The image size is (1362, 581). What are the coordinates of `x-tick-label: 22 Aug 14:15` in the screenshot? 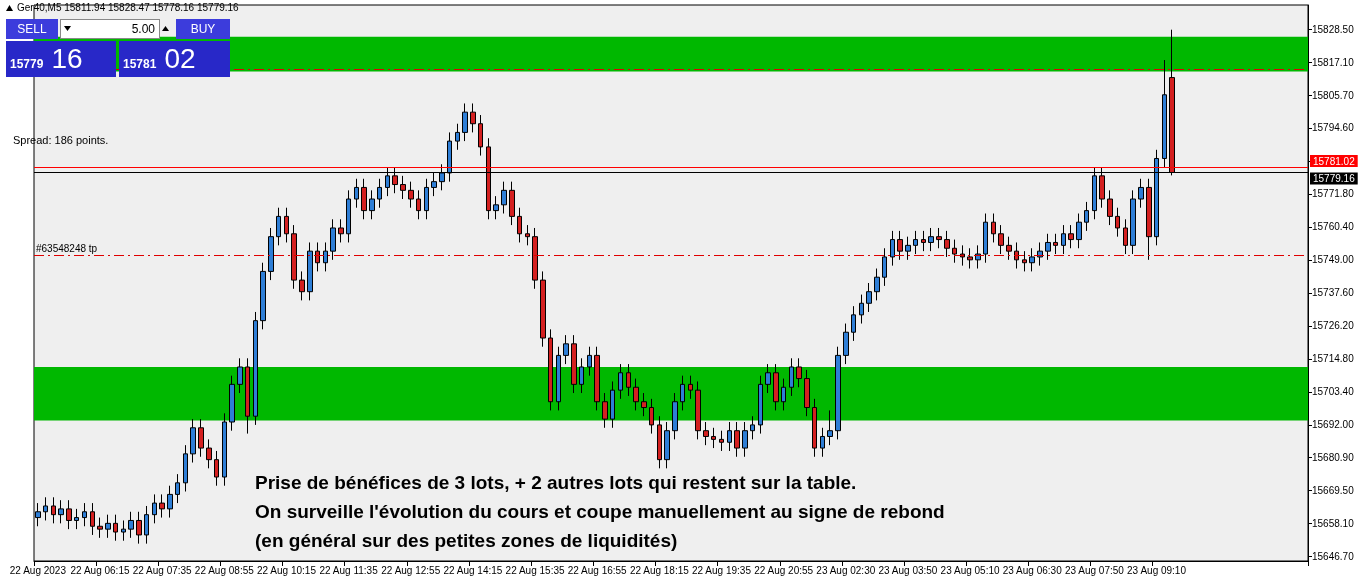 It's located at (473, 570).